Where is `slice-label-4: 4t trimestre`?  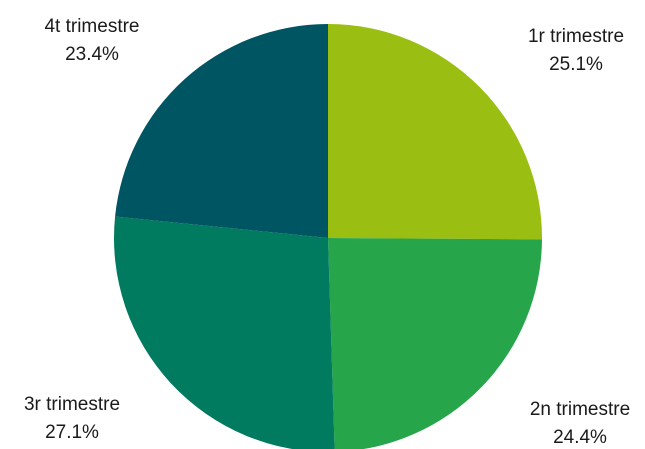 slice-label-4: 4t trimestre is located at coordinates (91, 26).